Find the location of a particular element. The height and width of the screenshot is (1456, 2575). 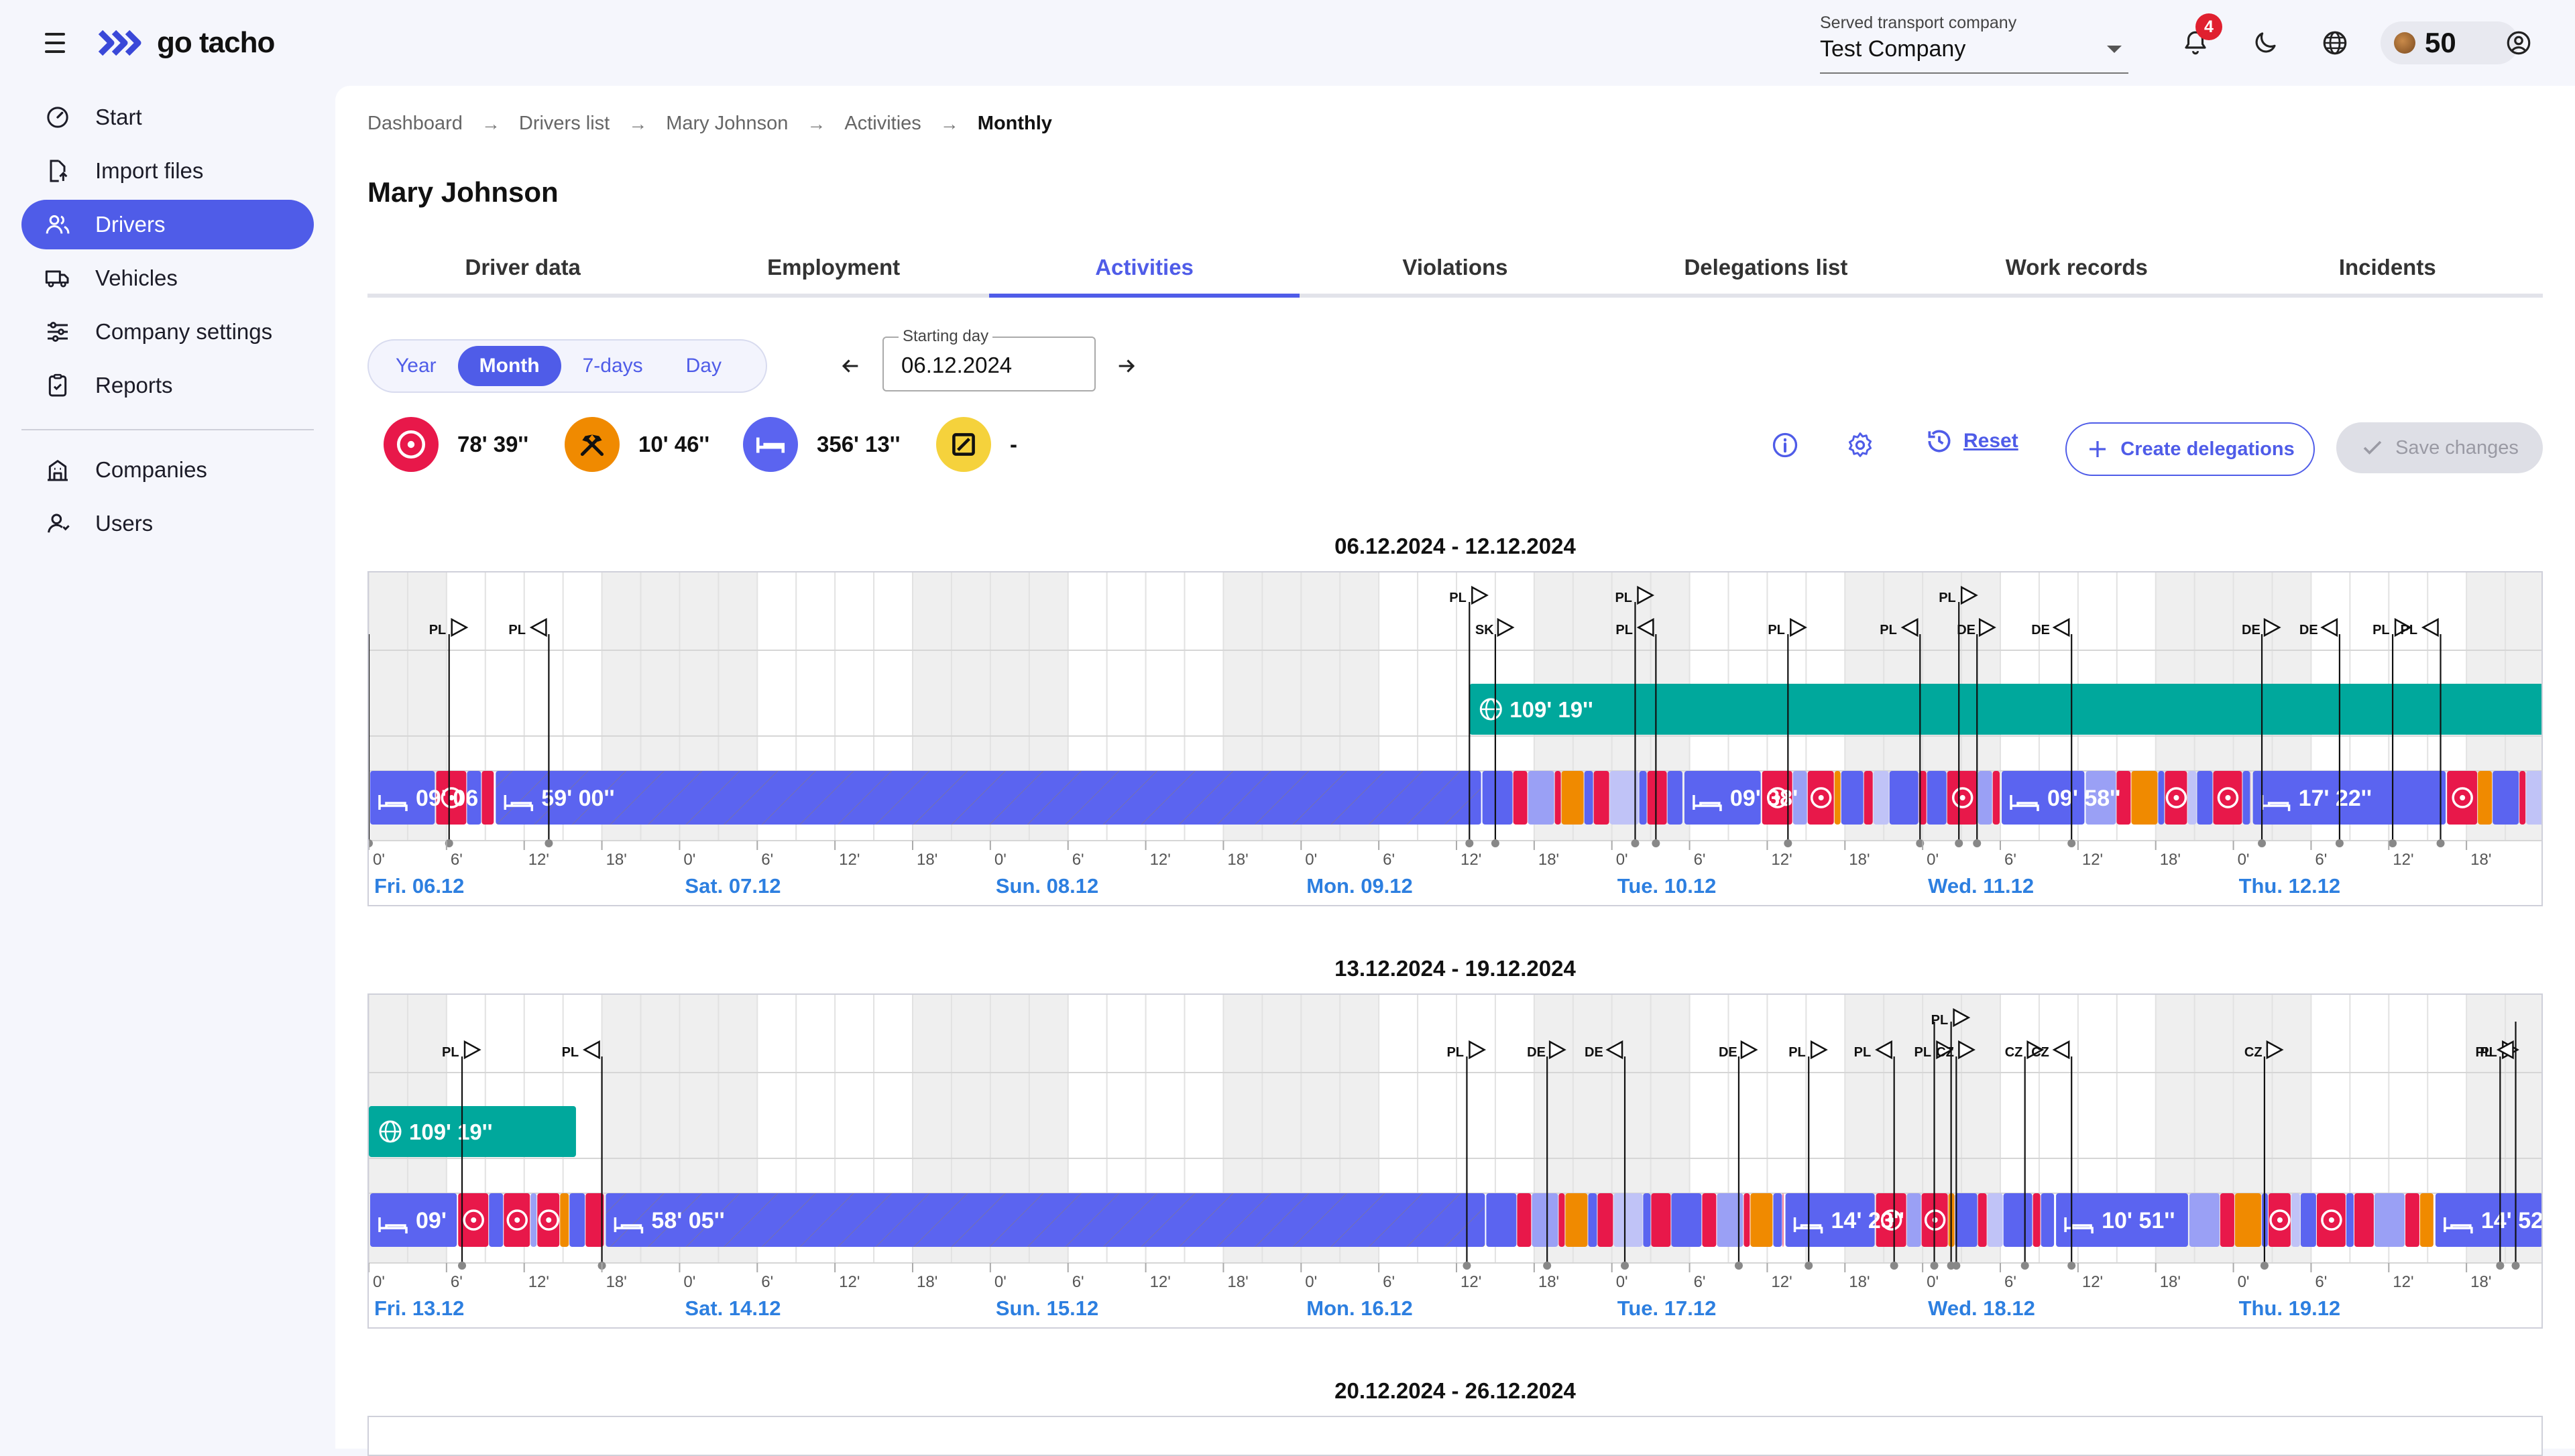

day-label: Tue. 17.12 is located at coordinates (1667, 1308).